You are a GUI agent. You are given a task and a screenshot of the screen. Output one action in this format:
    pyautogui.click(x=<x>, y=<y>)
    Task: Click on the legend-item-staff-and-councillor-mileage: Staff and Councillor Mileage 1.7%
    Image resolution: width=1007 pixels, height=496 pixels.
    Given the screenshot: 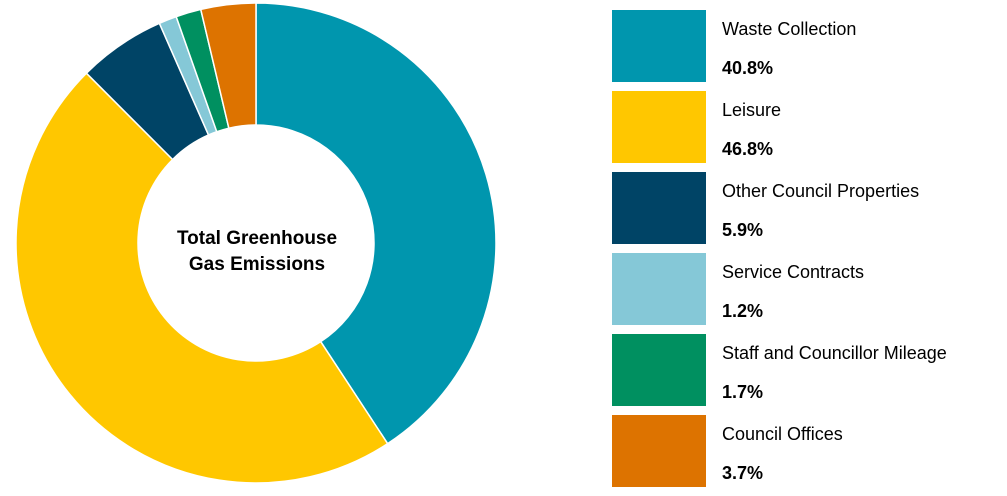 What is the action you would take?
    pyautogui.click(x=809, y=374)
    